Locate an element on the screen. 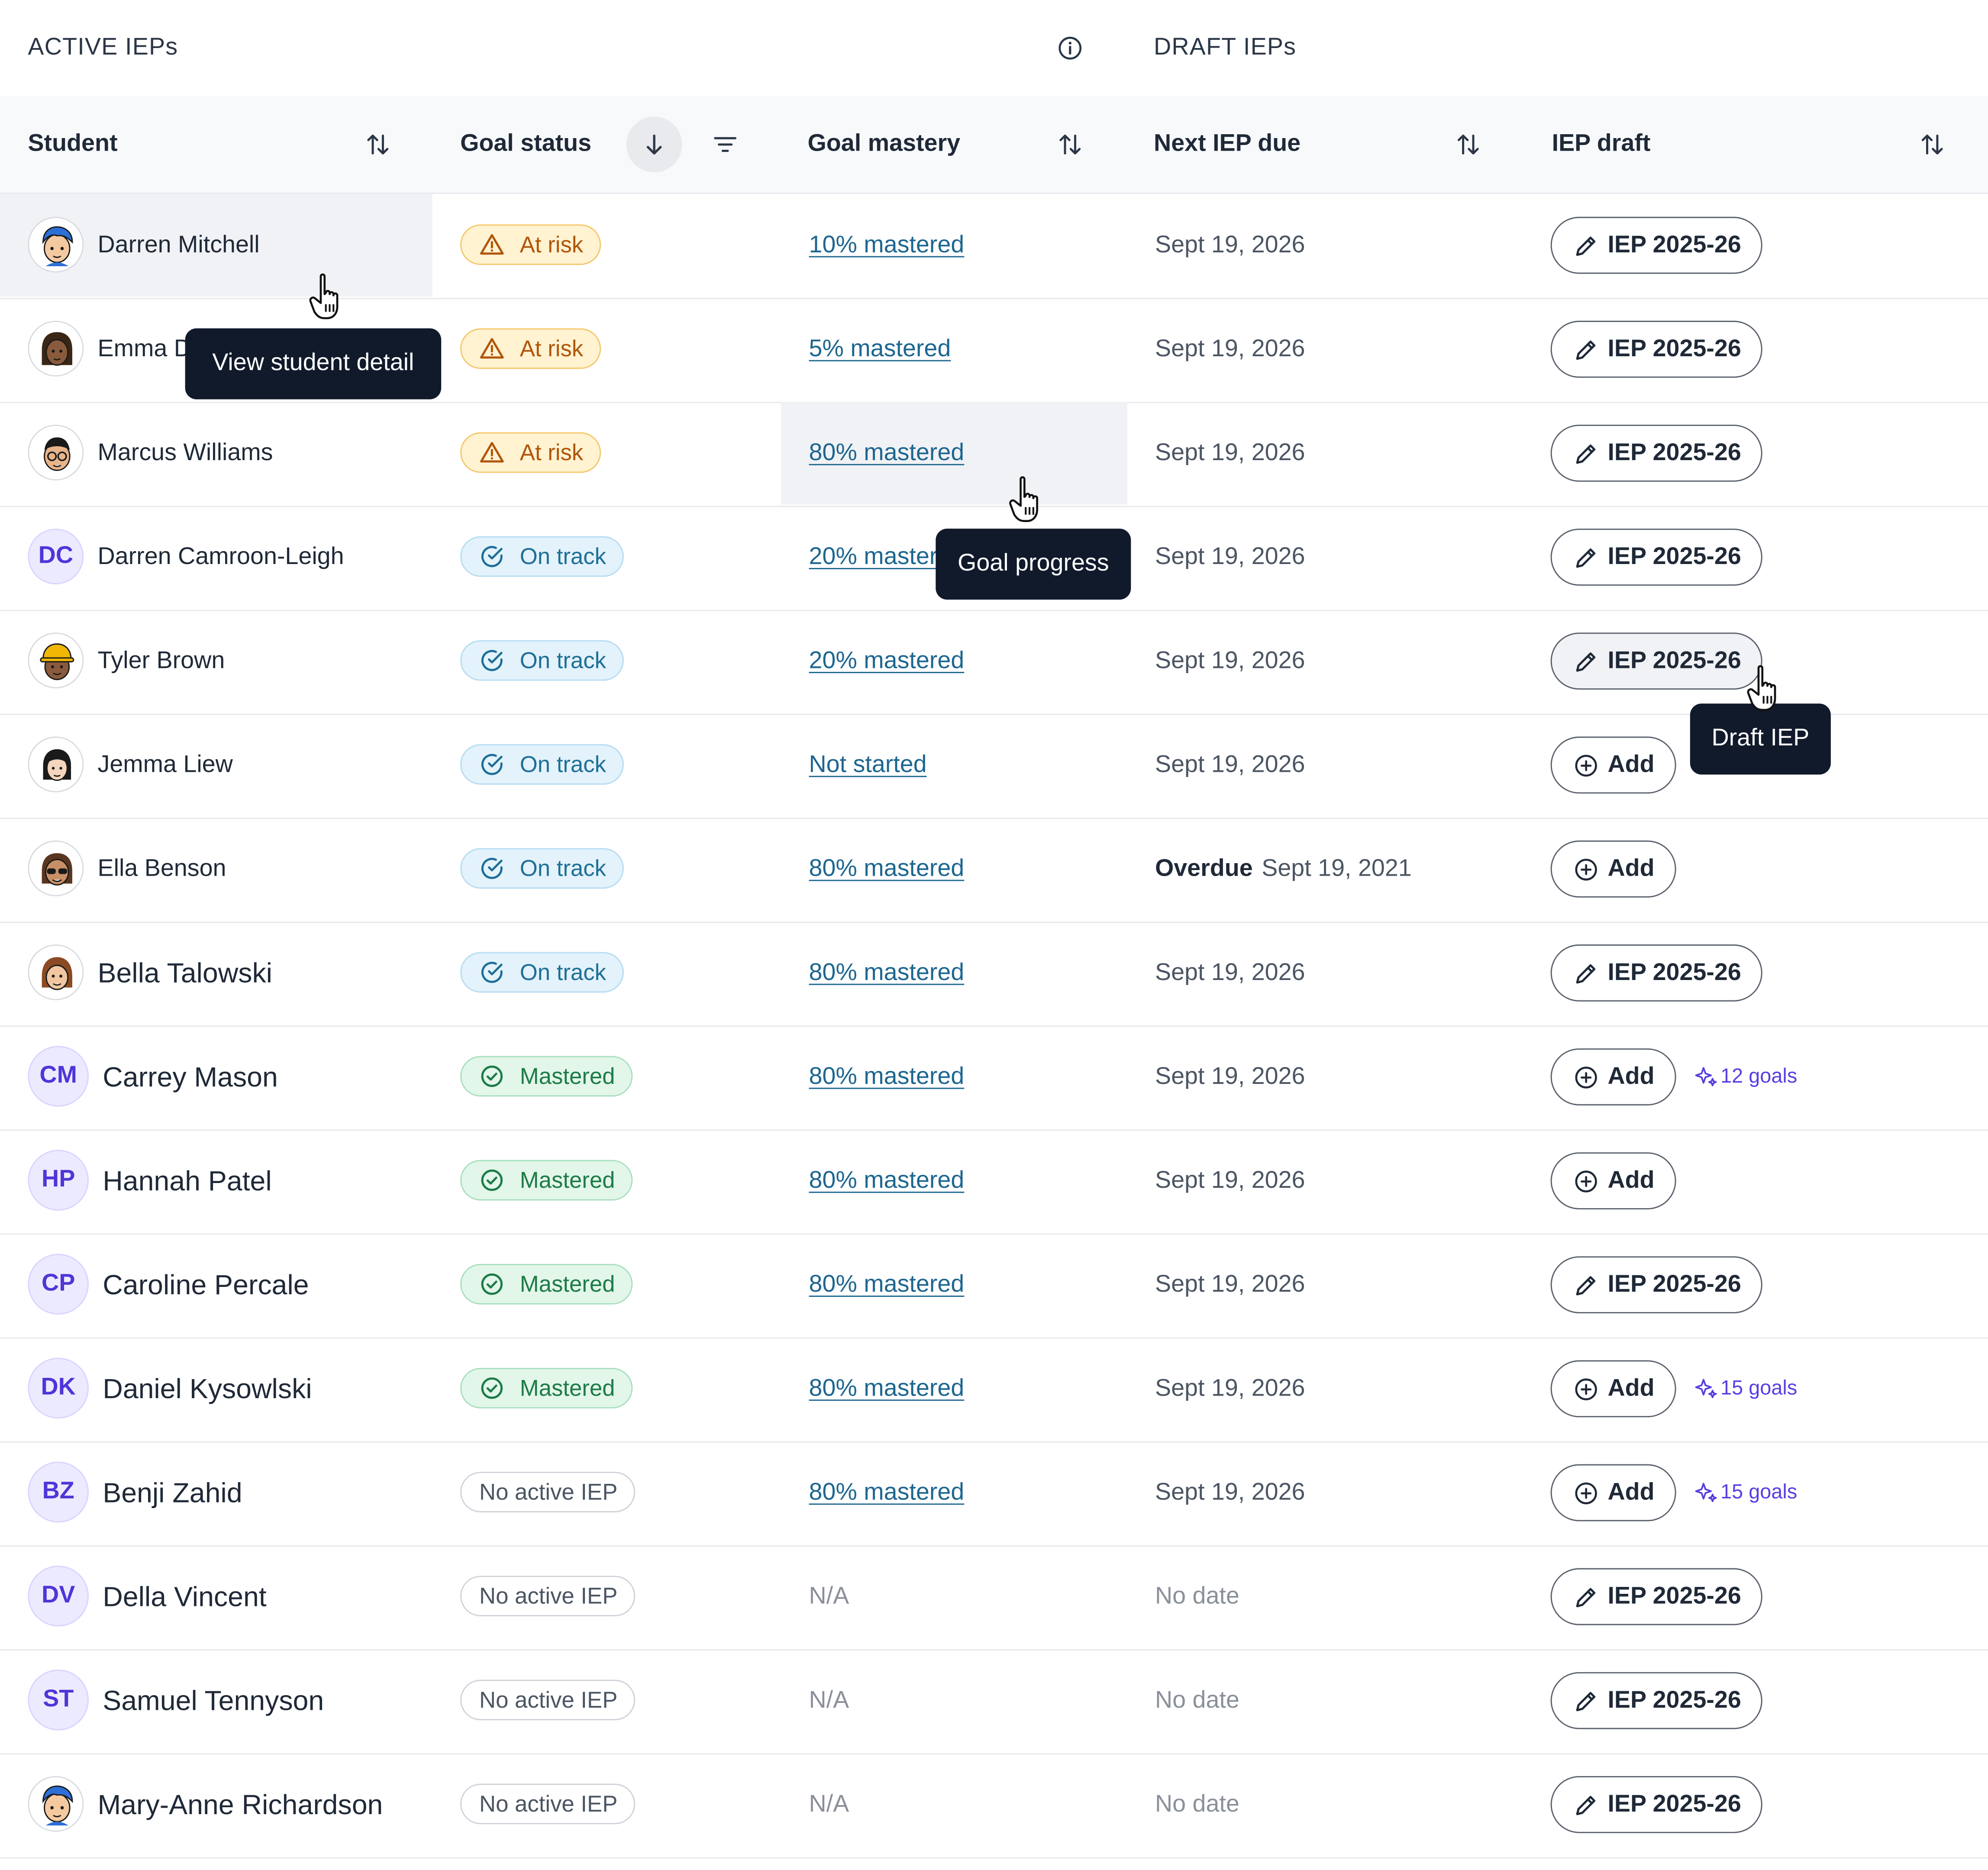 The image size is (1988, 1870). tooltip-draft-iep: Draft IEP is located at coordinates (1760, 739).